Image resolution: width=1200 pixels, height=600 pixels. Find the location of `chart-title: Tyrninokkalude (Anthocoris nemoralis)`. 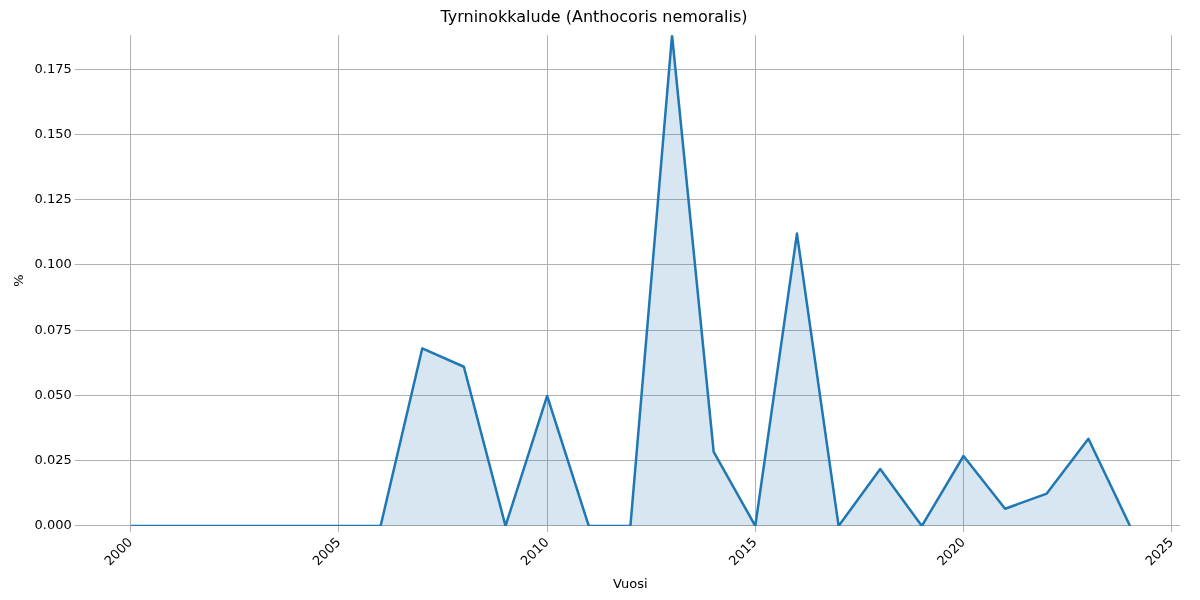

chart-title: Tyrninokkalude (Anthocoris nemoralis) is located at coordinates (593, 16).